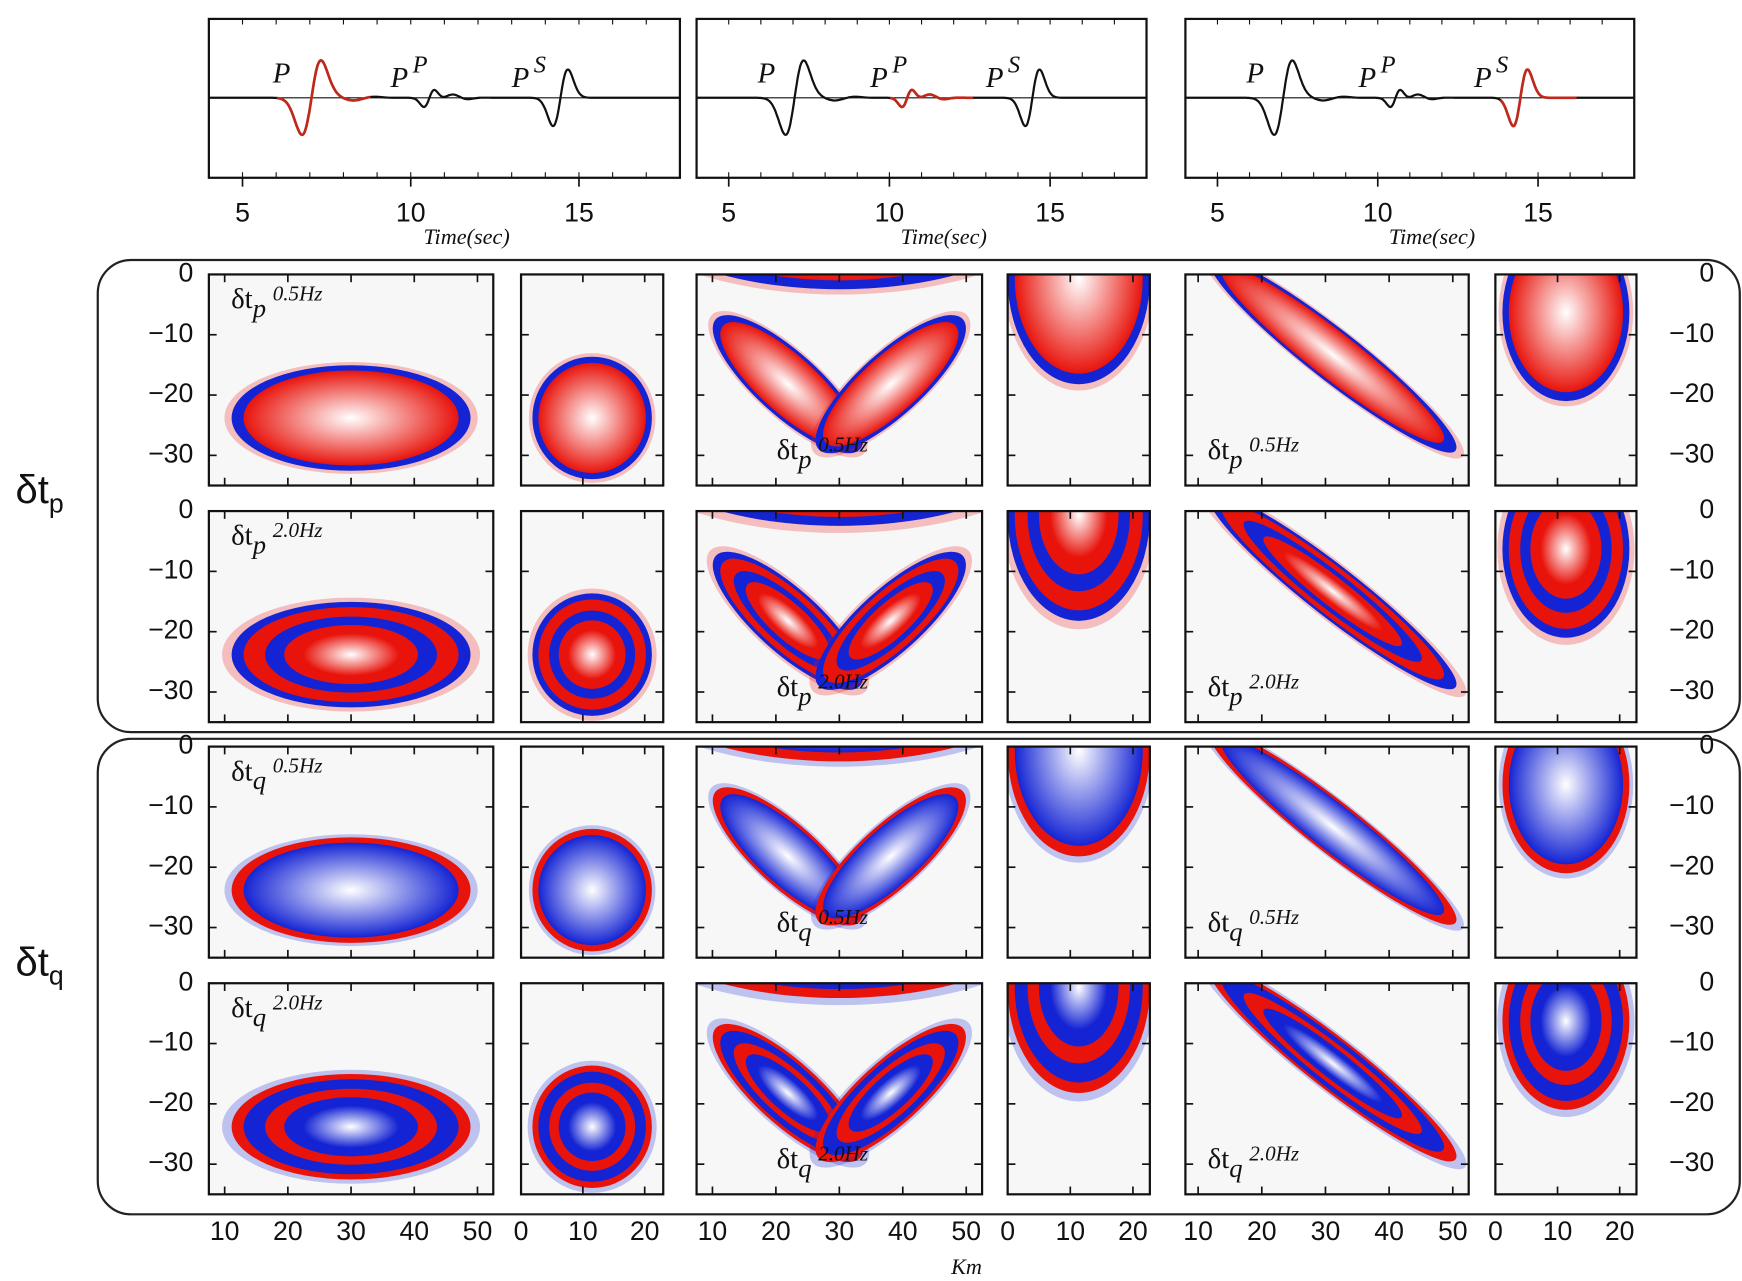  Describe the element at coordinates (1326, 1231) in the screenshot. I see `x-tick-label: 30` at that location.